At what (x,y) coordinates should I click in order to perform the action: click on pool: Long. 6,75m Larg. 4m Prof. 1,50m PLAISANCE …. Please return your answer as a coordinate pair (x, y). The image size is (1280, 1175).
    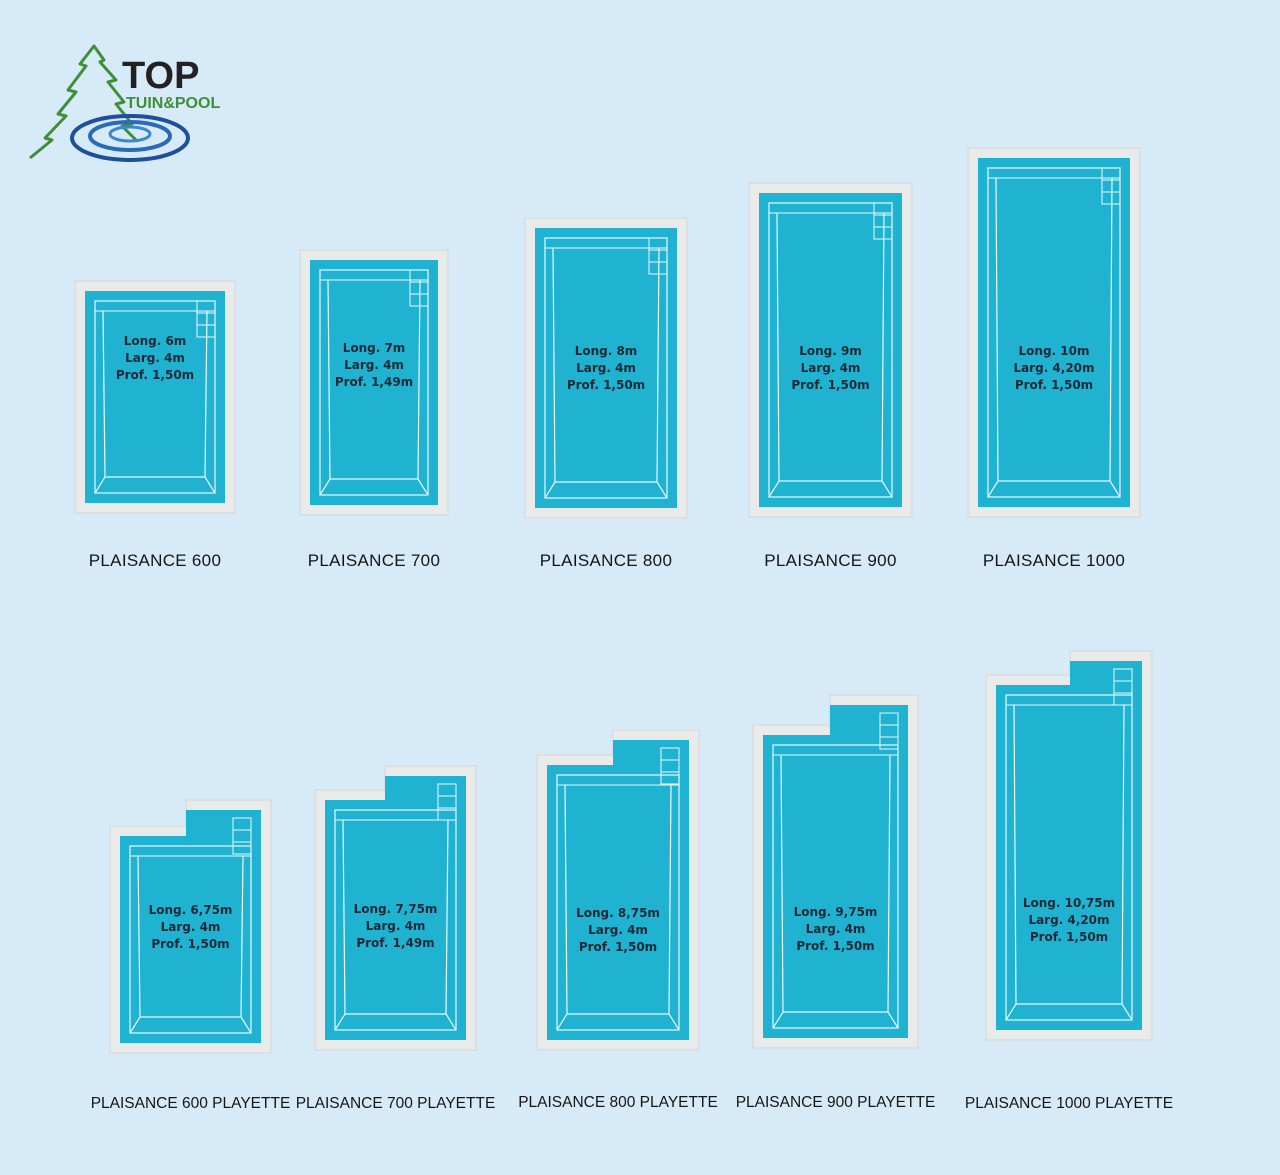
    Looking at the image, I should click on (191, 955).